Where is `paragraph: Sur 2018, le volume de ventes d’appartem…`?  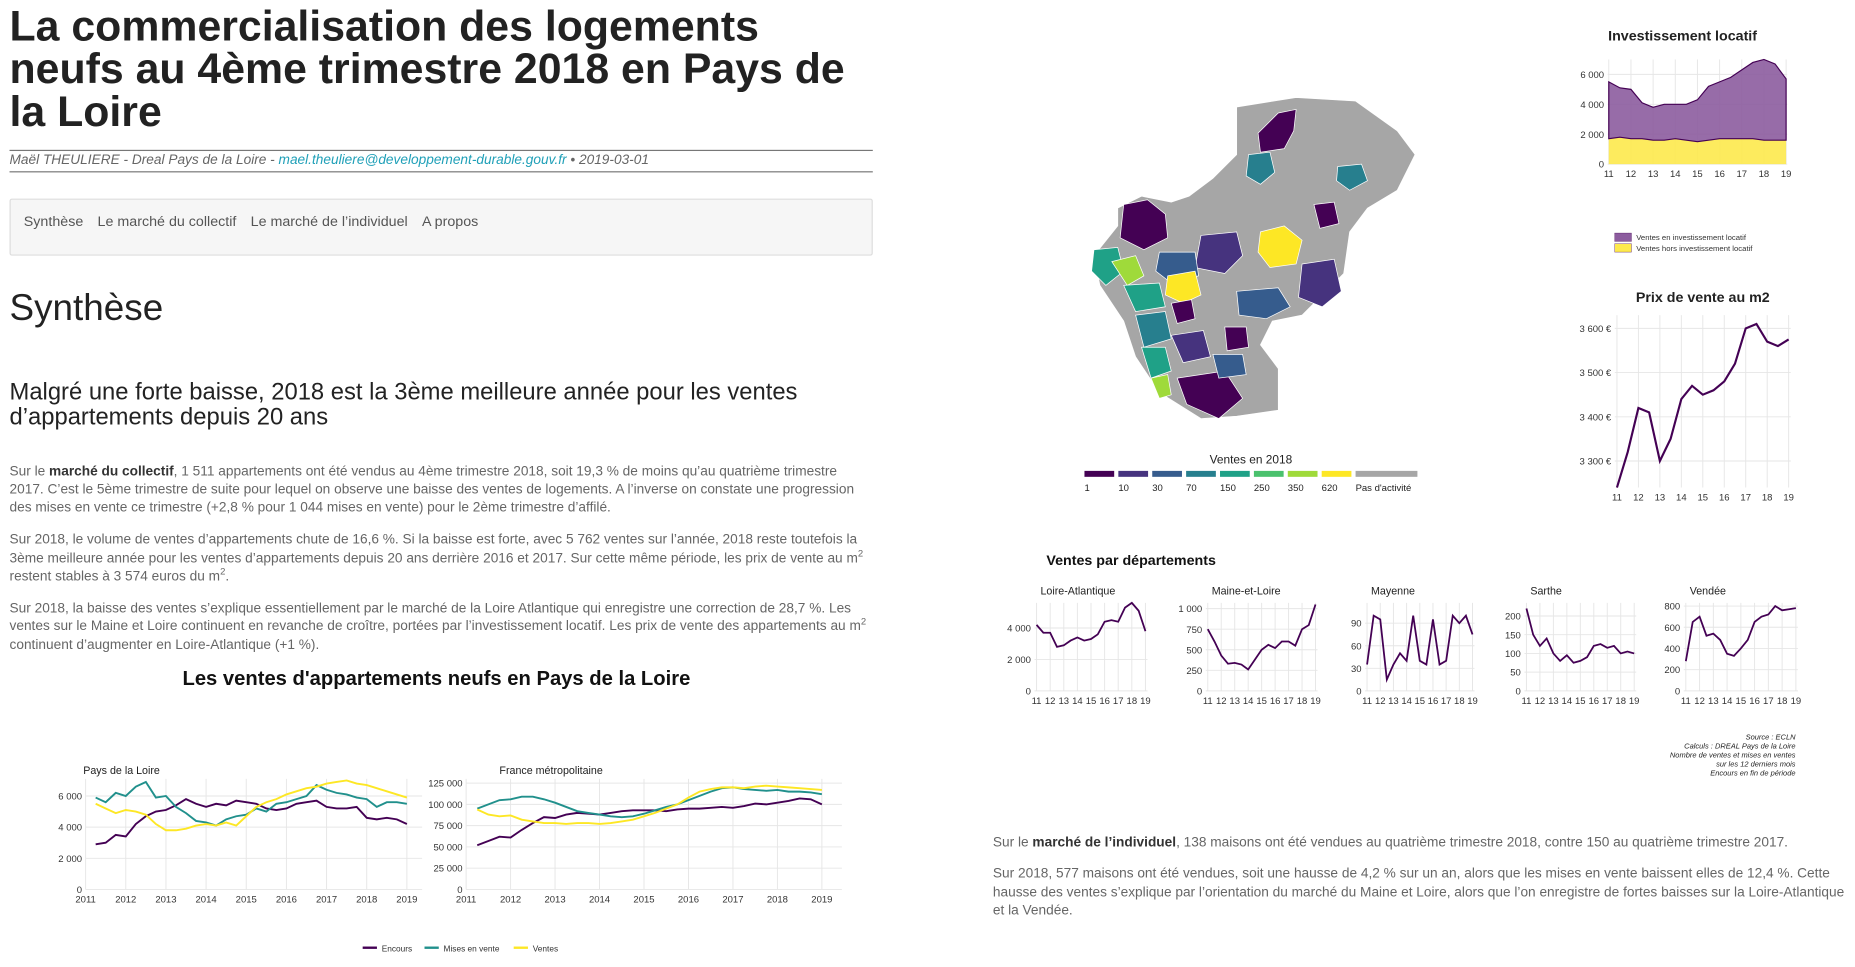
paragraph: Sur 2018, le volume de ventes d’appartem… is located at coordinates (442, 559).